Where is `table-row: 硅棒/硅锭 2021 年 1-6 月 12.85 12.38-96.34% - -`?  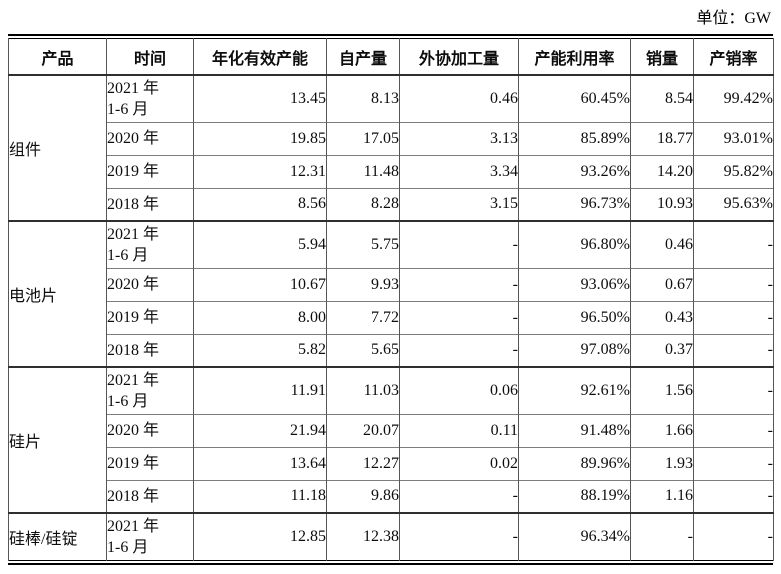 table-row: 硅棒/硅锭 2021 年 1-6 月 12.85 12.38-96.34% - - is located at coordinates (391, 536).